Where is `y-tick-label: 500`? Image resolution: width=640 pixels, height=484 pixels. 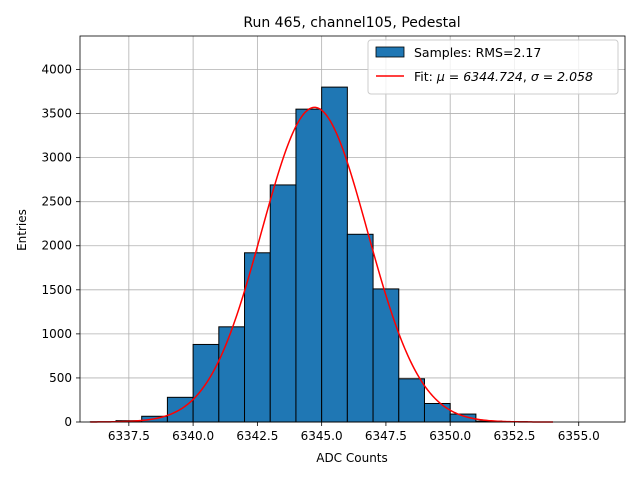 y-tick-label: 500 is located at coordinates (60, 378).